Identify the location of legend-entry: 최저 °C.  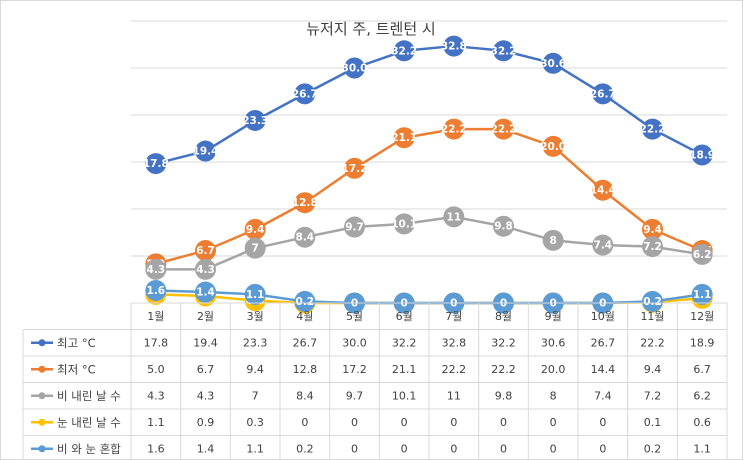
(76, 369).